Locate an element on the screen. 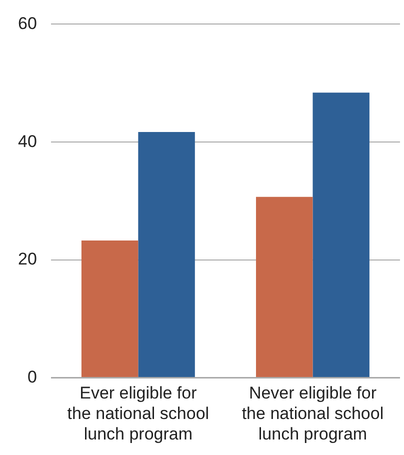 This screenshot has width=404, height=455. y-tick-label: 0 is located at coordinates (32, 376).